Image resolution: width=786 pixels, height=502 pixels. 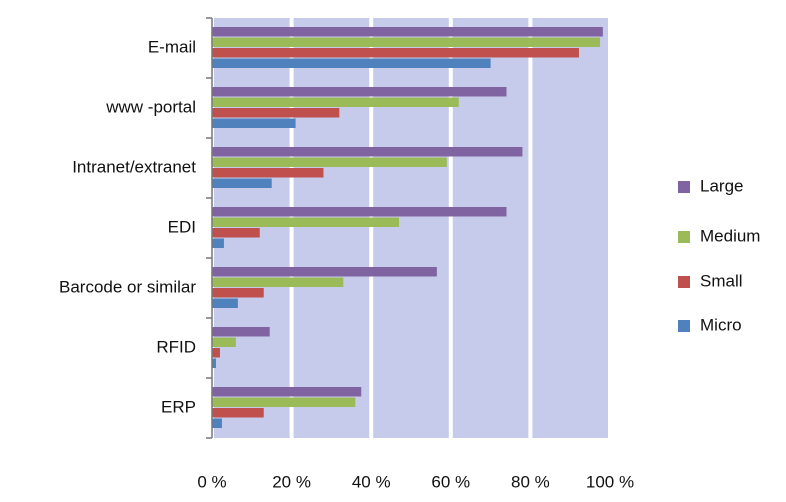 What do you see at coordinates (610, 481) in the screenshot?
I see `x-tick-label: 100 %` at bounding box center [610, 481].